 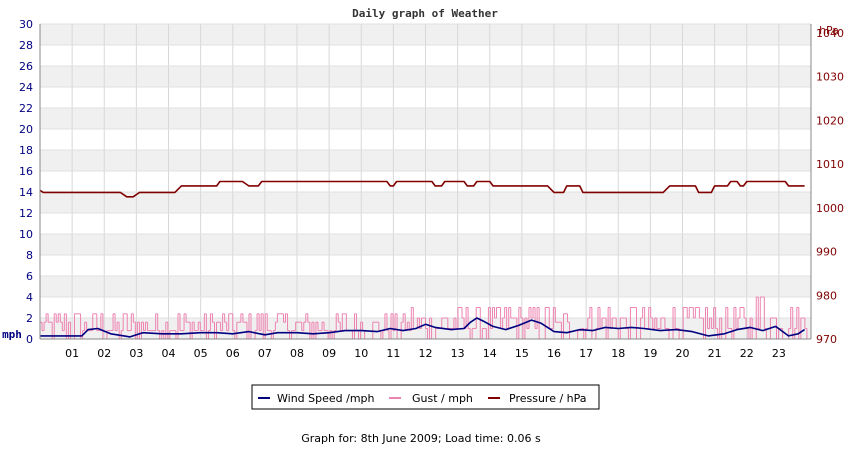 What do you see at coordinates (586, 353) in the screenshot?
I see `x-tick-label: 17` at bounding box center [586, 353].